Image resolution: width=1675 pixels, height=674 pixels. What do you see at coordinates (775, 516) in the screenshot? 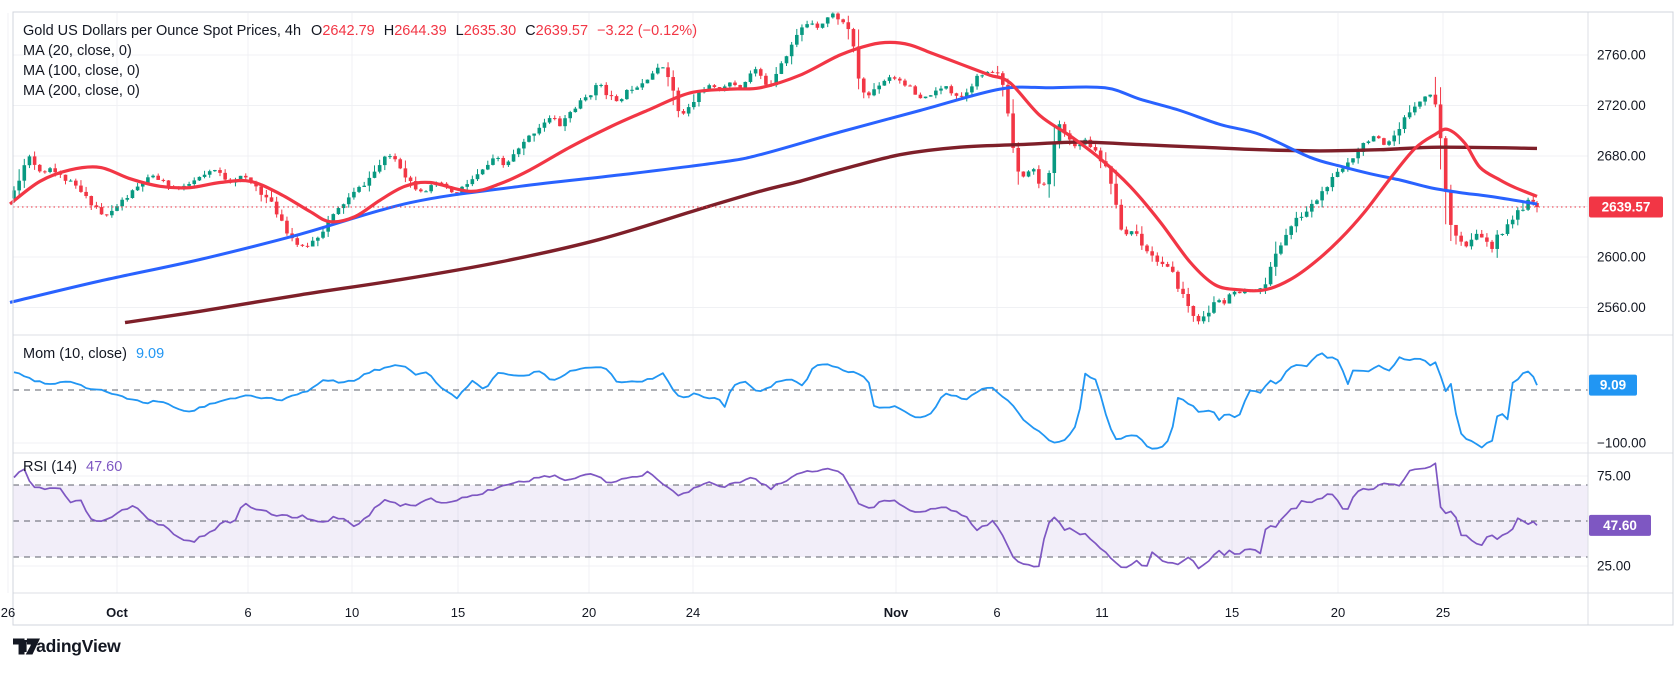
I see `rsi-line` at bounding box center [775, 516].